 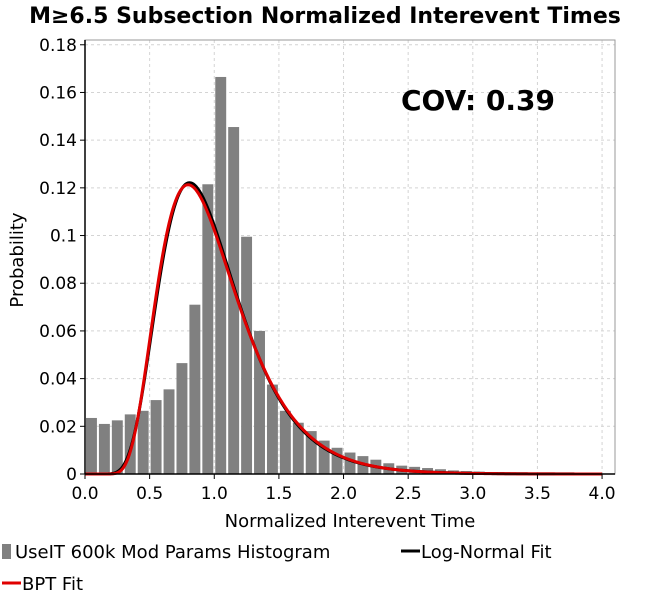 I want to click on x-tick-label: 1.0, so click(x=214, y=494).